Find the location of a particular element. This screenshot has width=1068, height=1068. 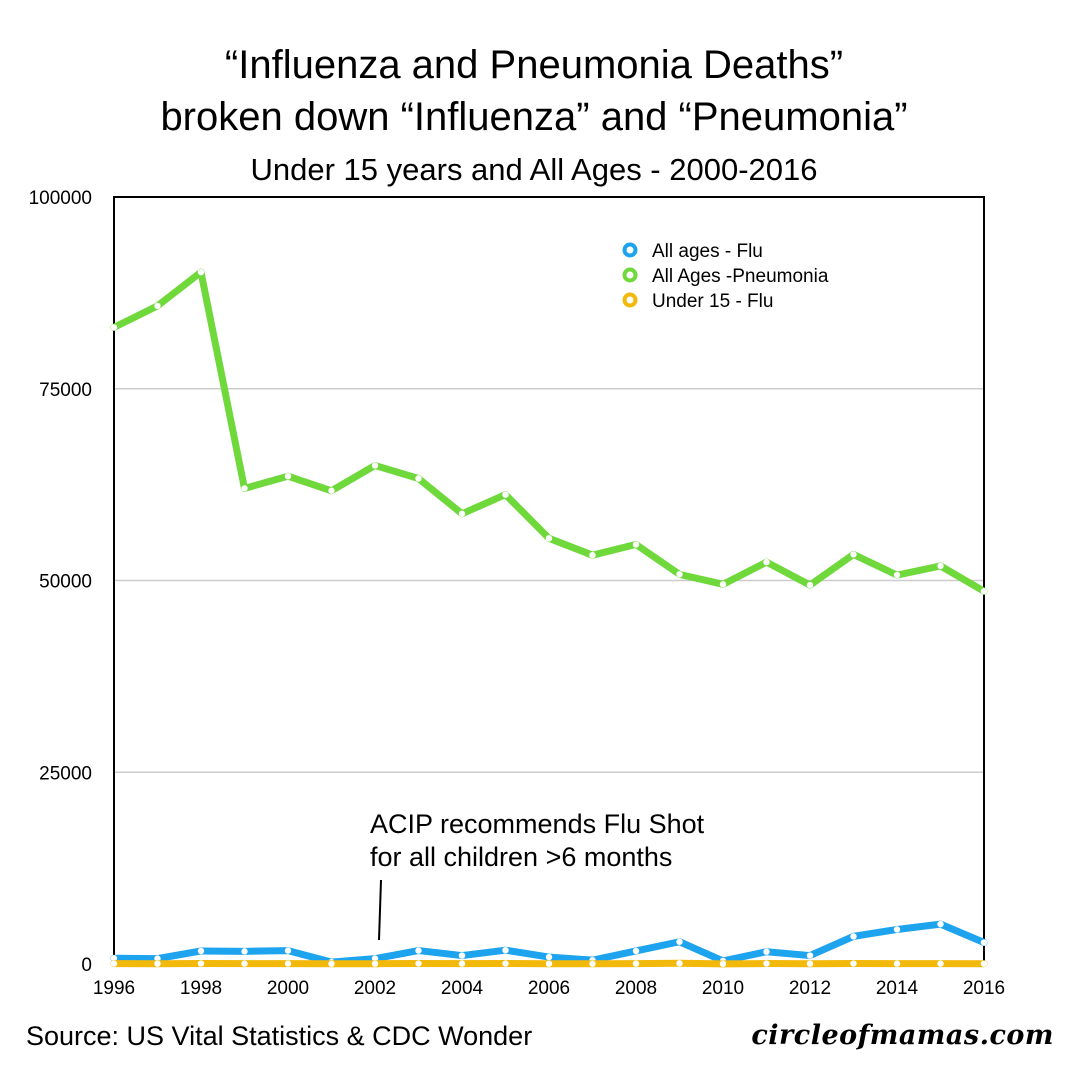

data-point-flu-2014 is located at coordinates (897, 929).